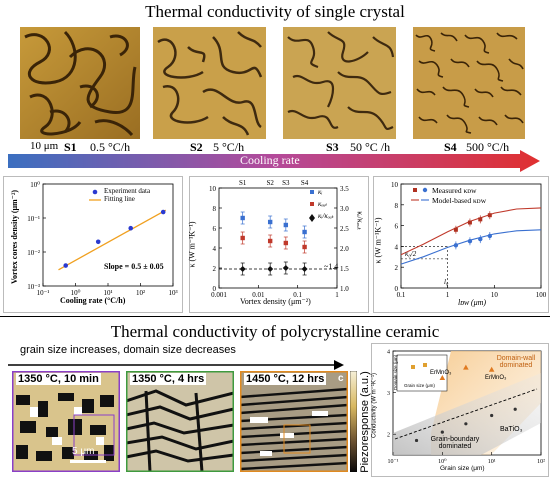 This screenshot has width=550, height=478. I want to click on plot4-xtick: 10⁻¹, so click(393, 462).